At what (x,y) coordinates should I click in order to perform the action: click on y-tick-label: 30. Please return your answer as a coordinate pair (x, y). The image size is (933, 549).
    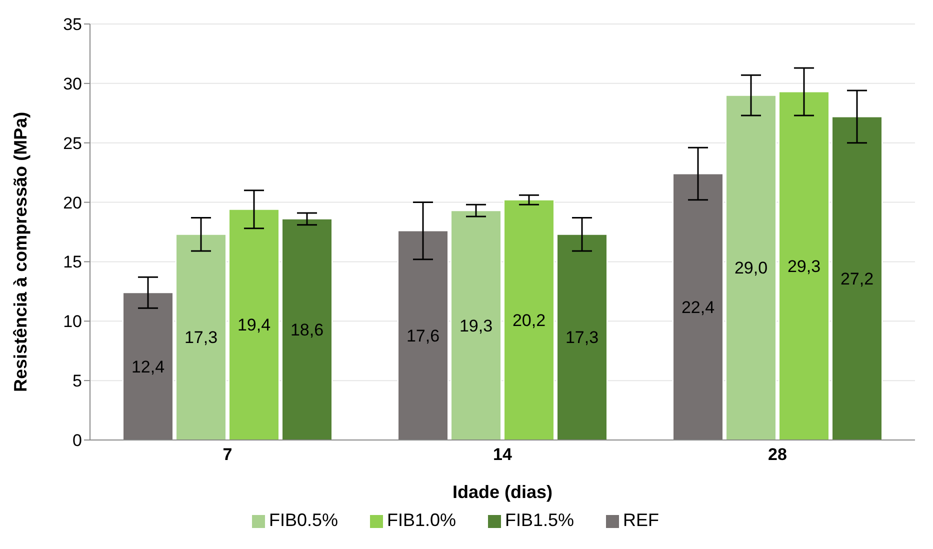
    Looking at the image, I should click on (72, 84).